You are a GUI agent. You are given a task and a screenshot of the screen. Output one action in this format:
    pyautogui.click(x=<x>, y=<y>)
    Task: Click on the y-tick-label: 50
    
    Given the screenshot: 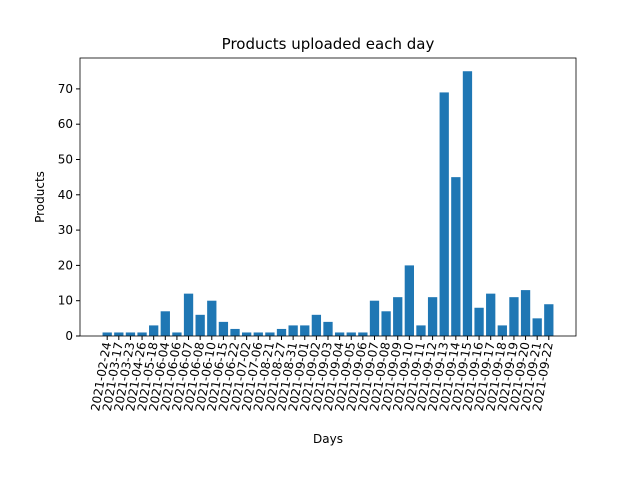 What is the action you would take?
    pyautogui.click(x=65, y=159)
    